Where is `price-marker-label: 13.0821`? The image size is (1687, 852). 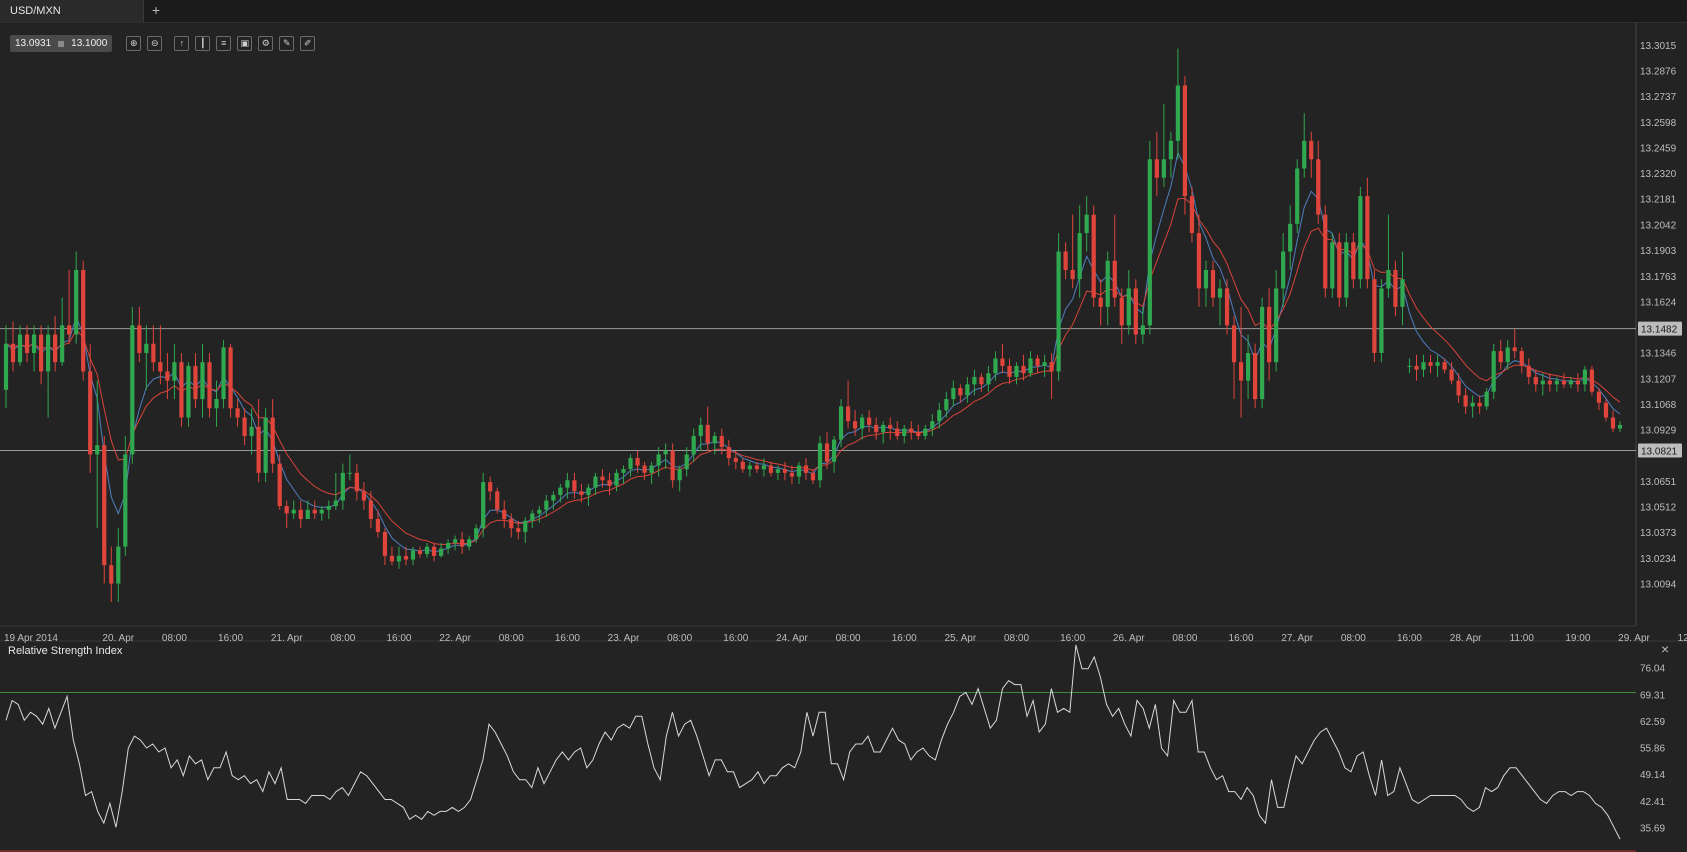 price-marker-label: 13.0821 is located at coordinates (1659, 452).